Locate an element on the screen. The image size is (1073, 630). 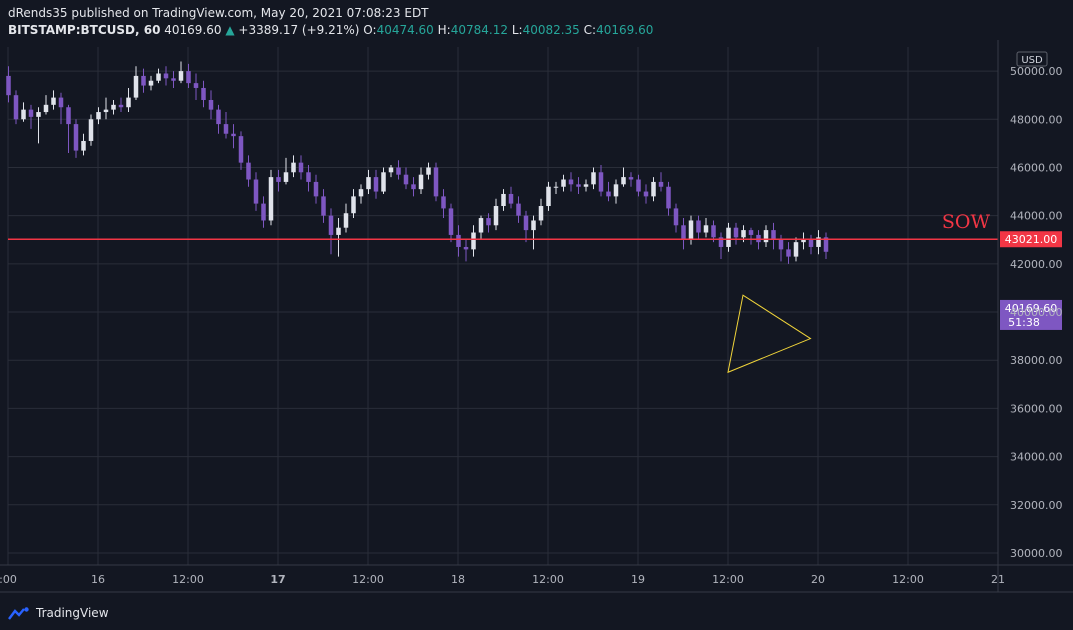
last-price-badge is located at coordinates (1031, 314).